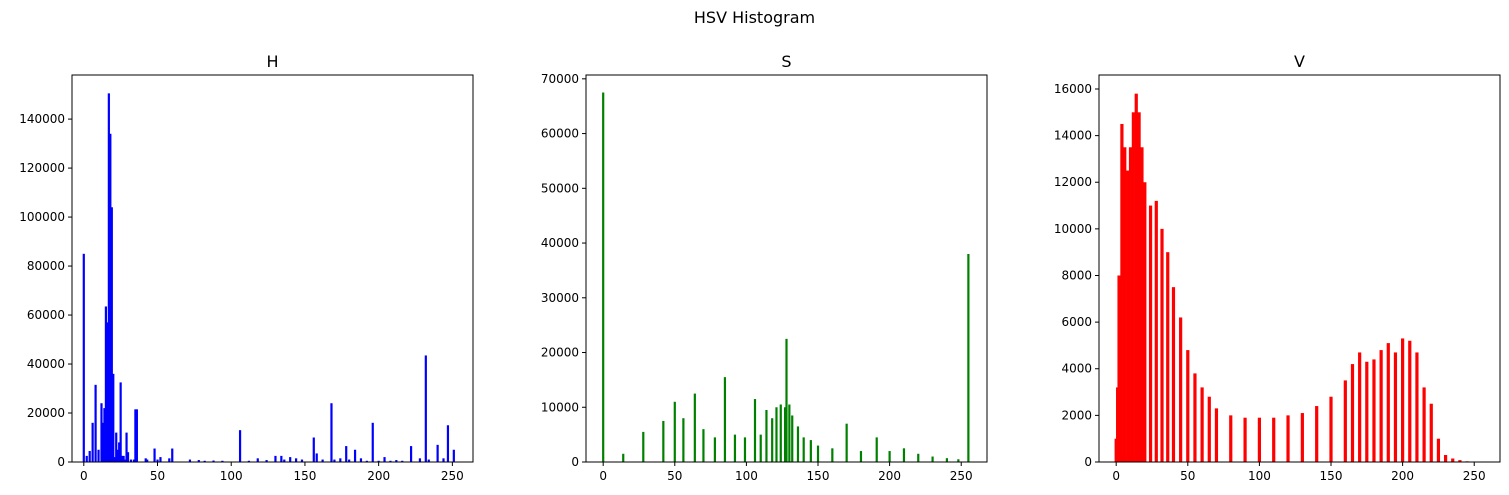 The height and width of the screenshot is (495, 1509). Describe the element at coordinates (818, 476) in the screenshot. I see `s-x-tick-label: 150` at that location.